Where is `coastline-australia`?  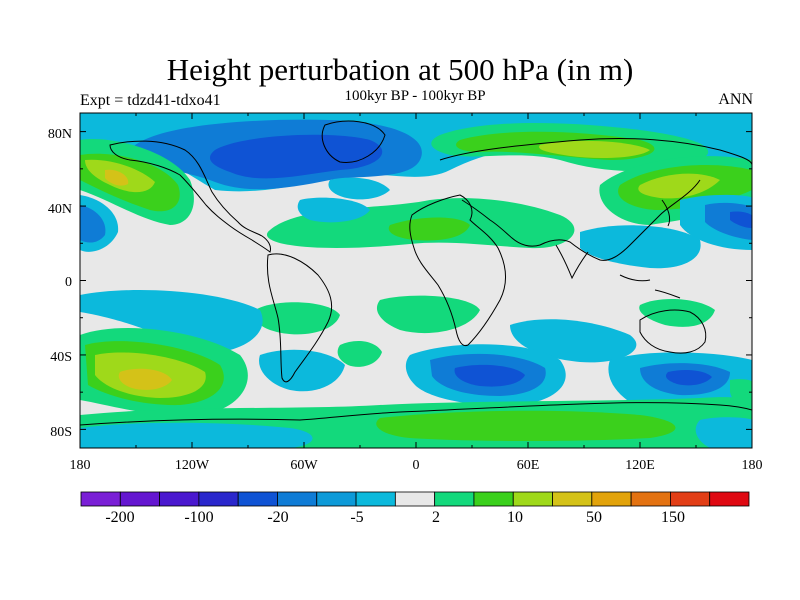 coastline-australia is located at coordinates (673, 331).